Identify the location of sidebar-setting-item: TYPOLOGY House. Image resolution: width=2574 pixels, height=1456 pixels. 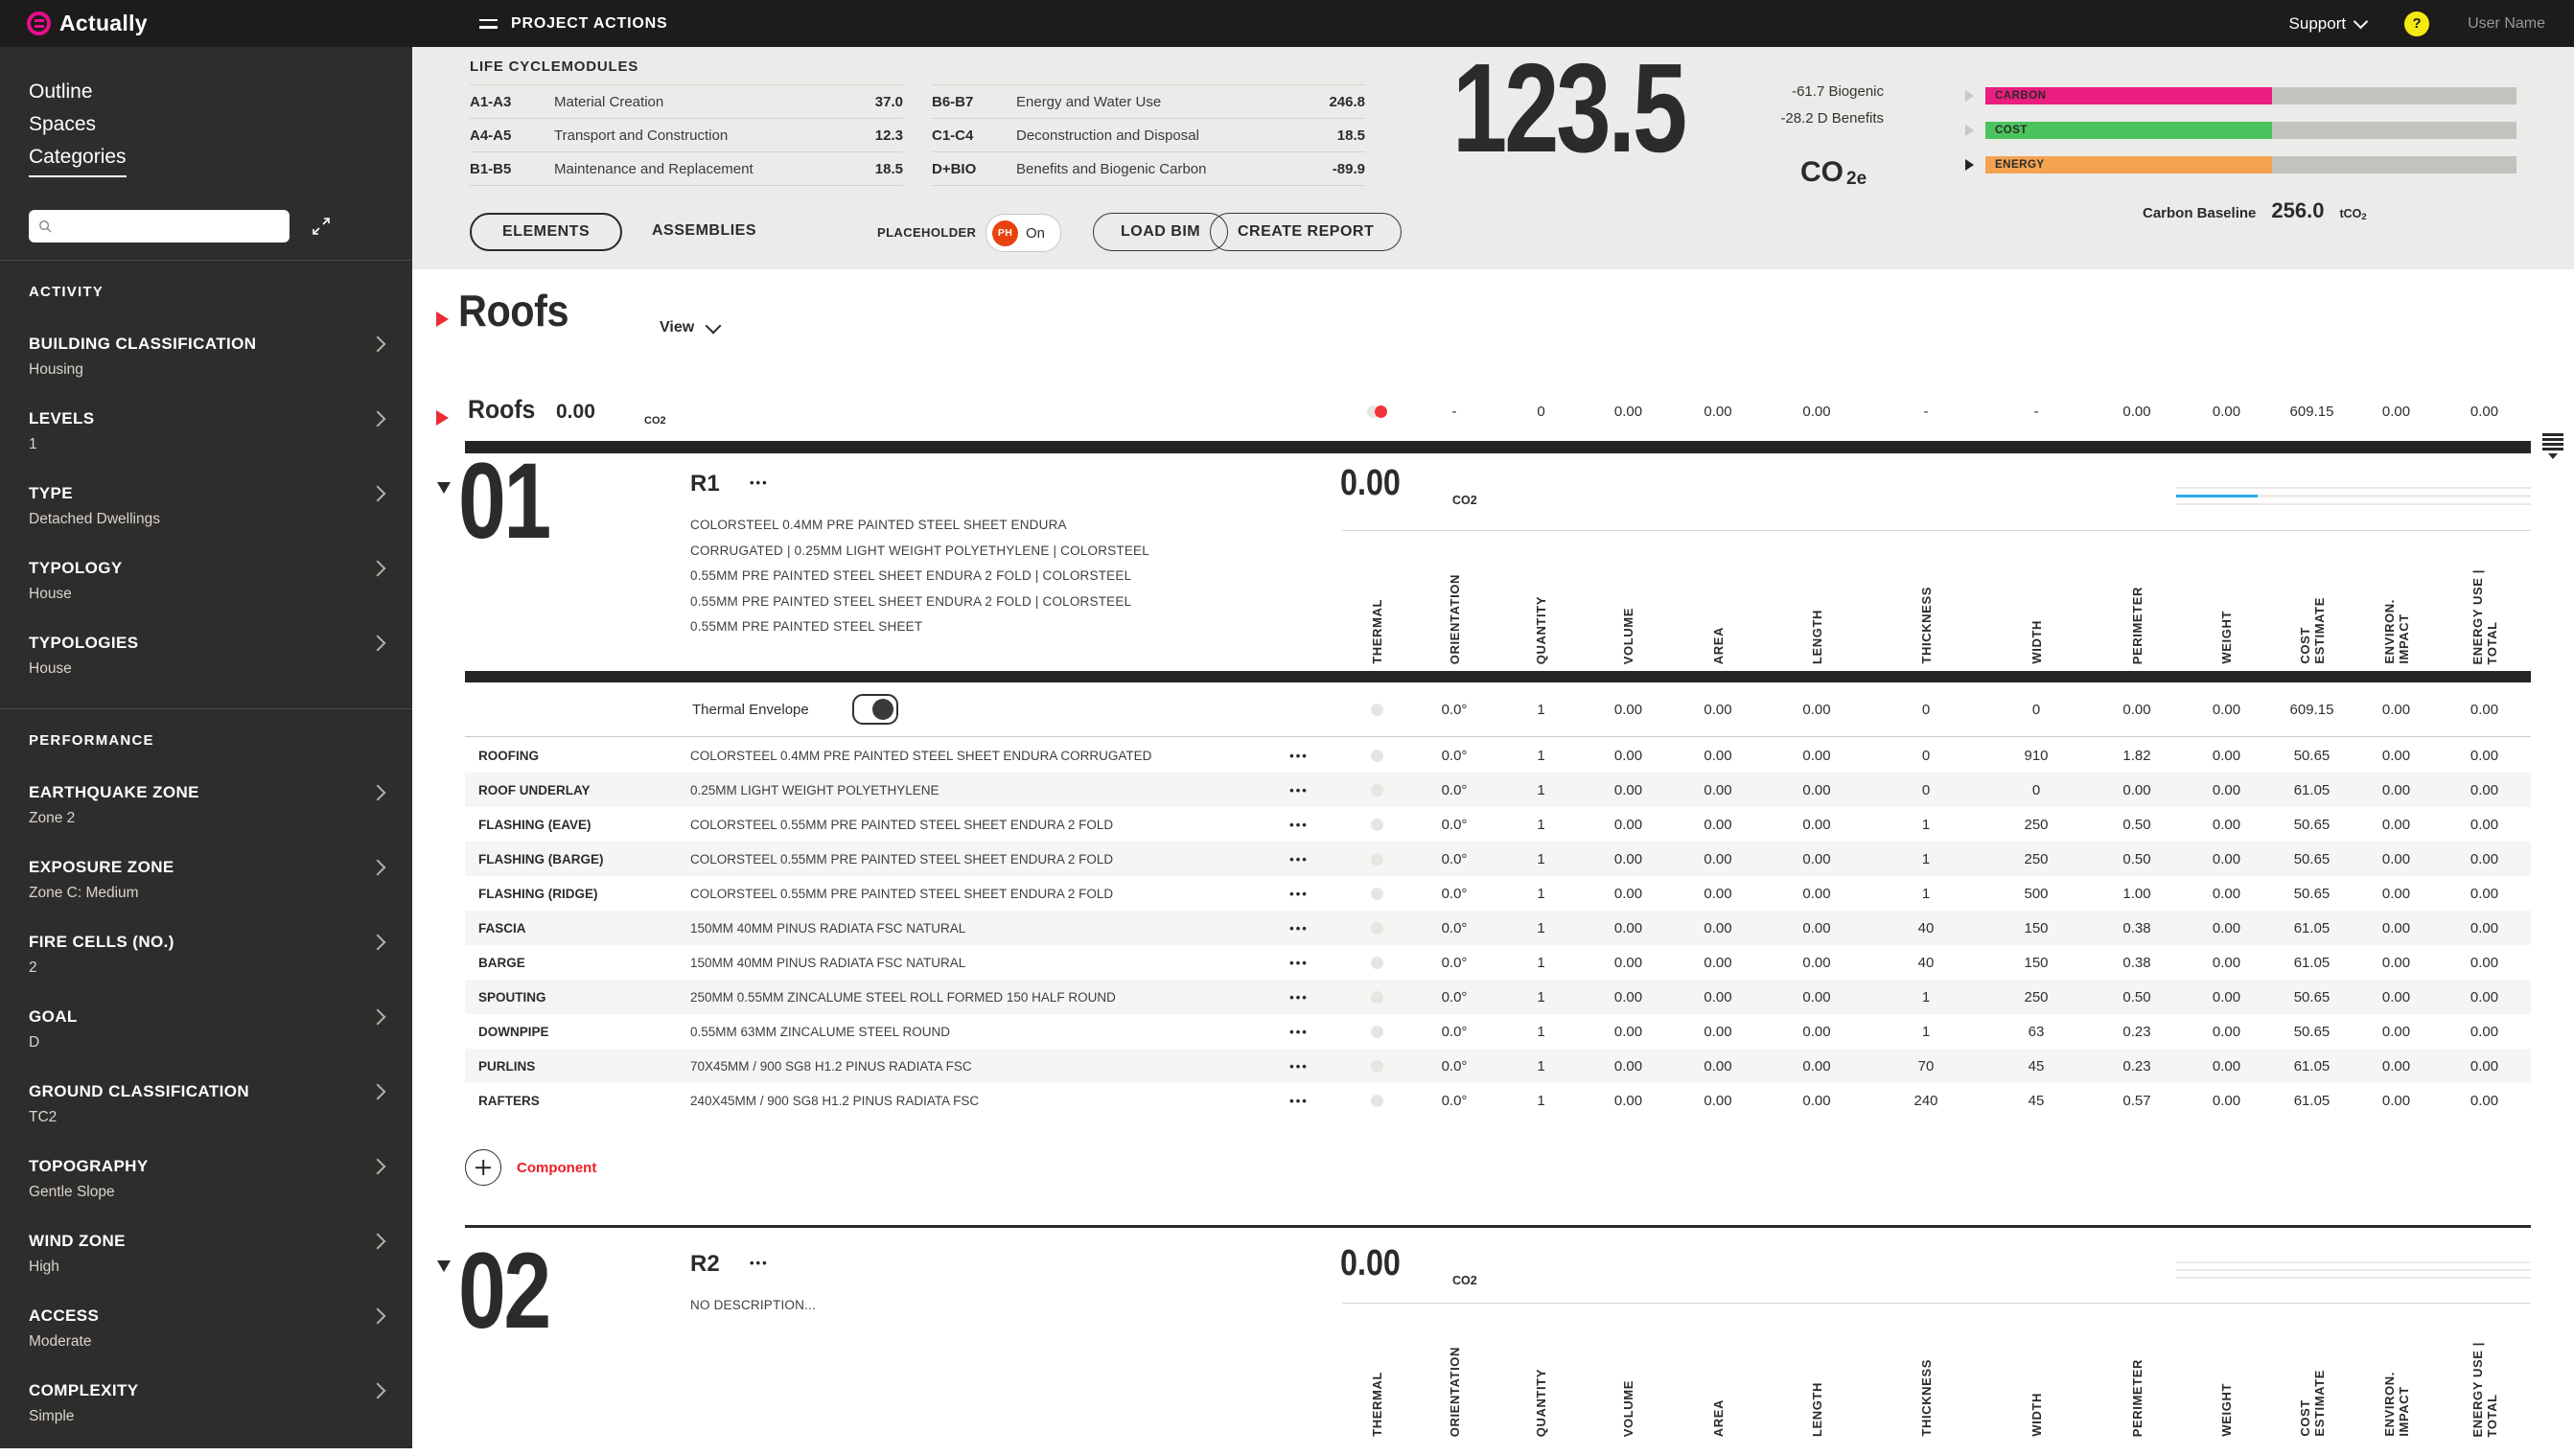
(207, 596).